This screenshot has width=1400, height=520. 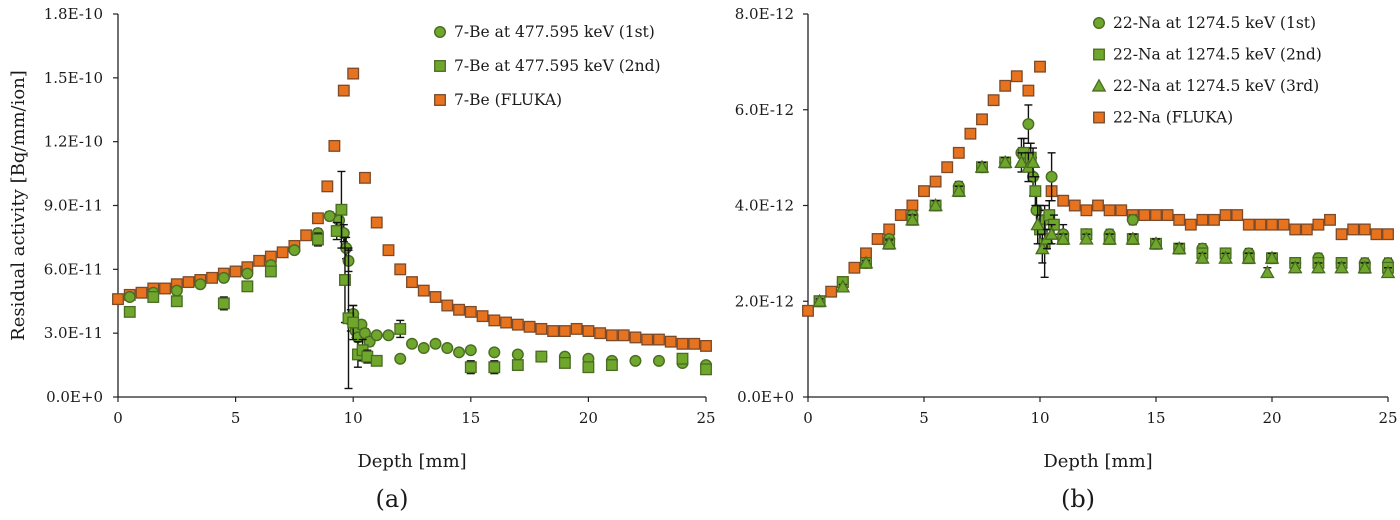 I want to click on x-tick-label: 15, so click(x=470, y=418).